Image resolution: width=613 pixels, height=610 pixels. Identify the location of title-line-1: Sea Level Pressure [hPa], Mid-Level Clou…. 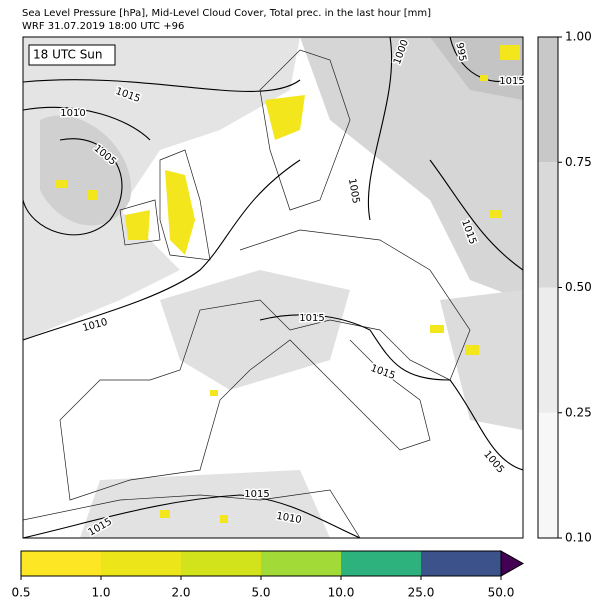
(226, 13).